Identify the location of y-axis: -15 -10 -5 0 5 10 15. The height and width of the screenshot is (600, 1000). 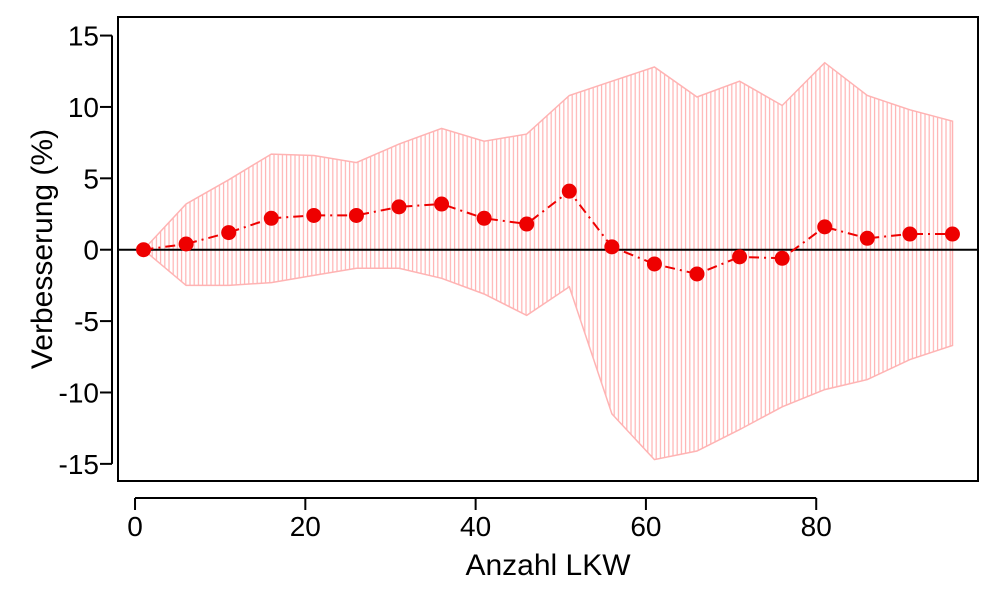
(86, 250).